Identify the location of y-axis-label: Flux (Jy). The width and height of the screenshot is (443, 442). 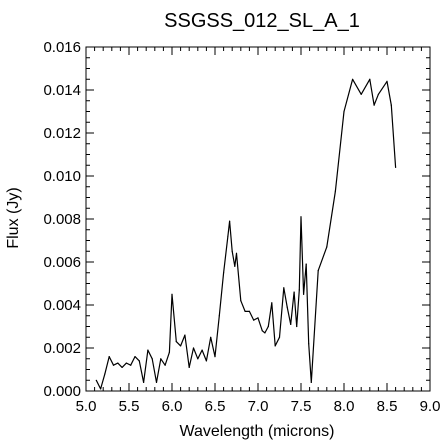
(13, 217).